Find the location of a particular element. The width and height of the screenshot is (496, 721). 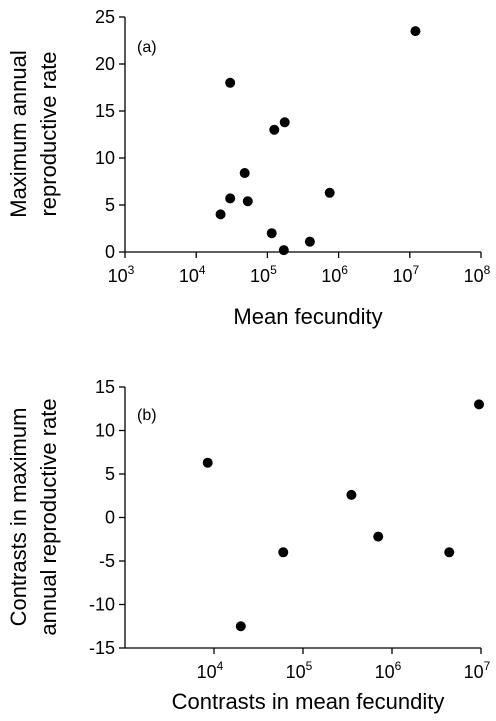

x-tick-label: 10⁸ is located at coordinates (477, 274).